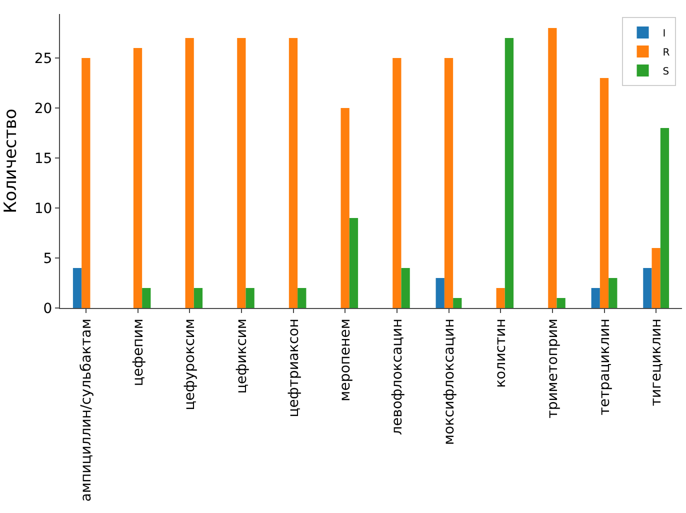  I want to click on legend-label: S, so click(666, 72).